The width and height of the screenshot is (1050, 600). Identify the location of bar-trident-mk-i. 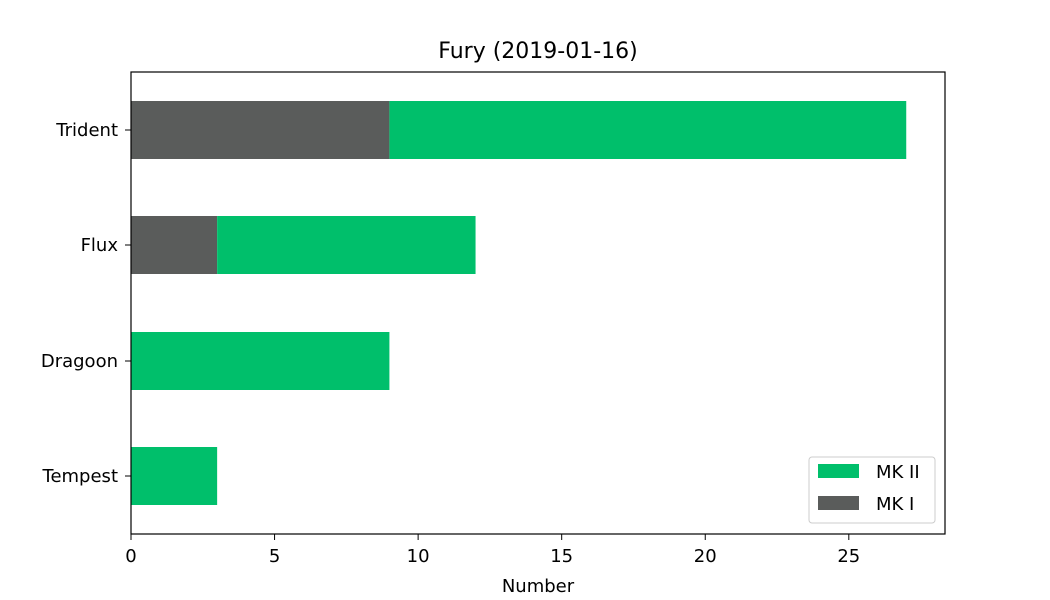
(260, 130).